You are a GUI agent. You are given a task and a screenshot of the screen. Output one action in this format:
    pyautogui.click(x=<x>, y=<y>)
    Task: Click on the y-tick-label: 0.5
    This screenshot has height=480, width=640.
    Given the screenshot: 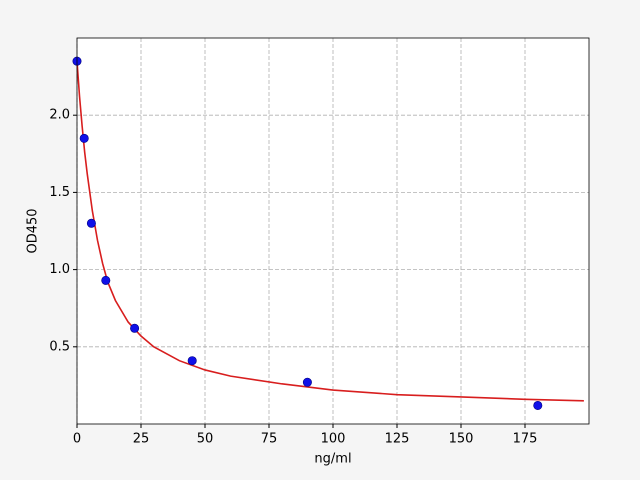 What is the action you would take?
    pyautogui.click(x=59, y=346)
    